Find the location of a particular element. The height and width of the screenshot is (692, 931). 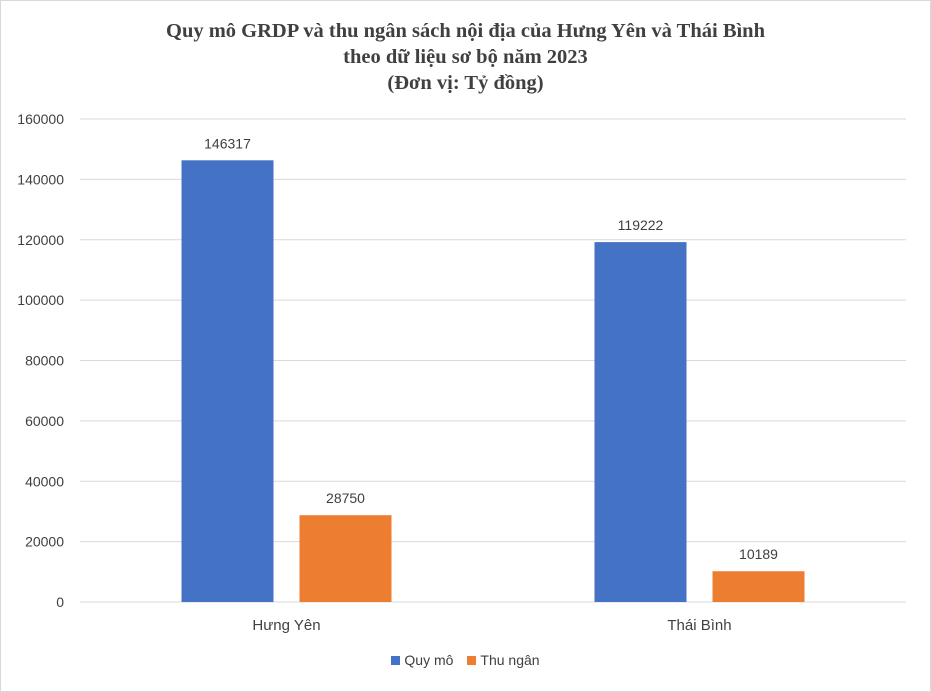

y-tick-label: 100000 is located at coordinates (40, 300).